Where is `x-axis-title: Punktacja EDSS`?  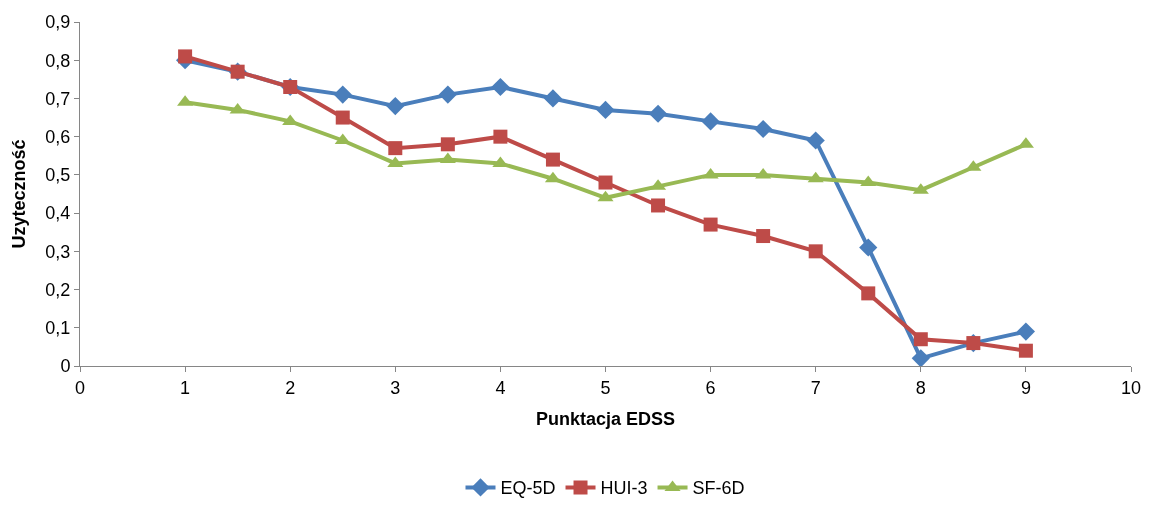
x-axis-title: Punktacja EDSS is located at coordinates (605, 418).